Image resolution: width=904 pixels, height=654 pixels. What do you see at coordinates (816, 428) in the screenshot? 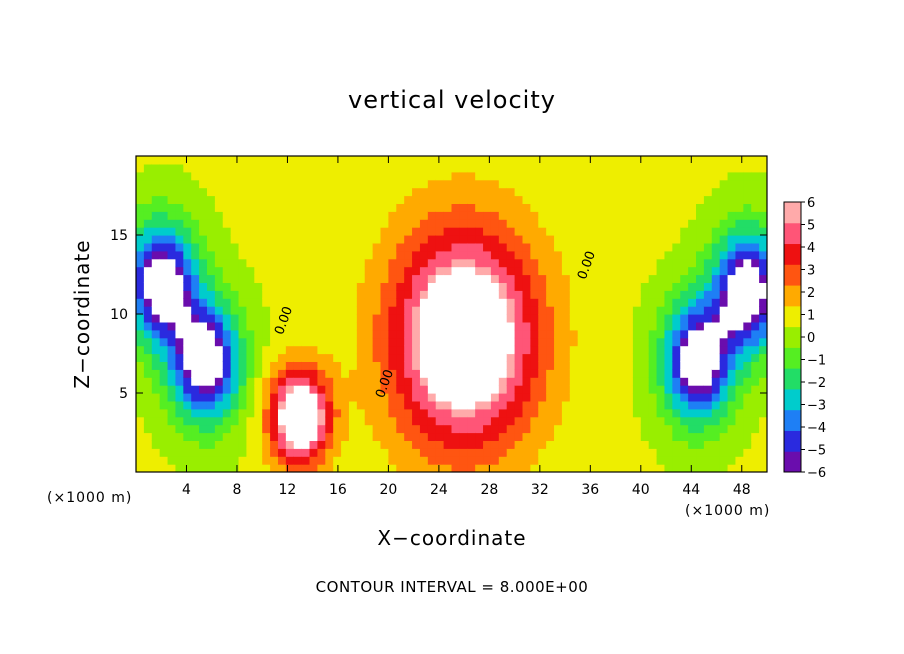
I see `colorbar-tick-label: −4` at bounding box center [816, 428].